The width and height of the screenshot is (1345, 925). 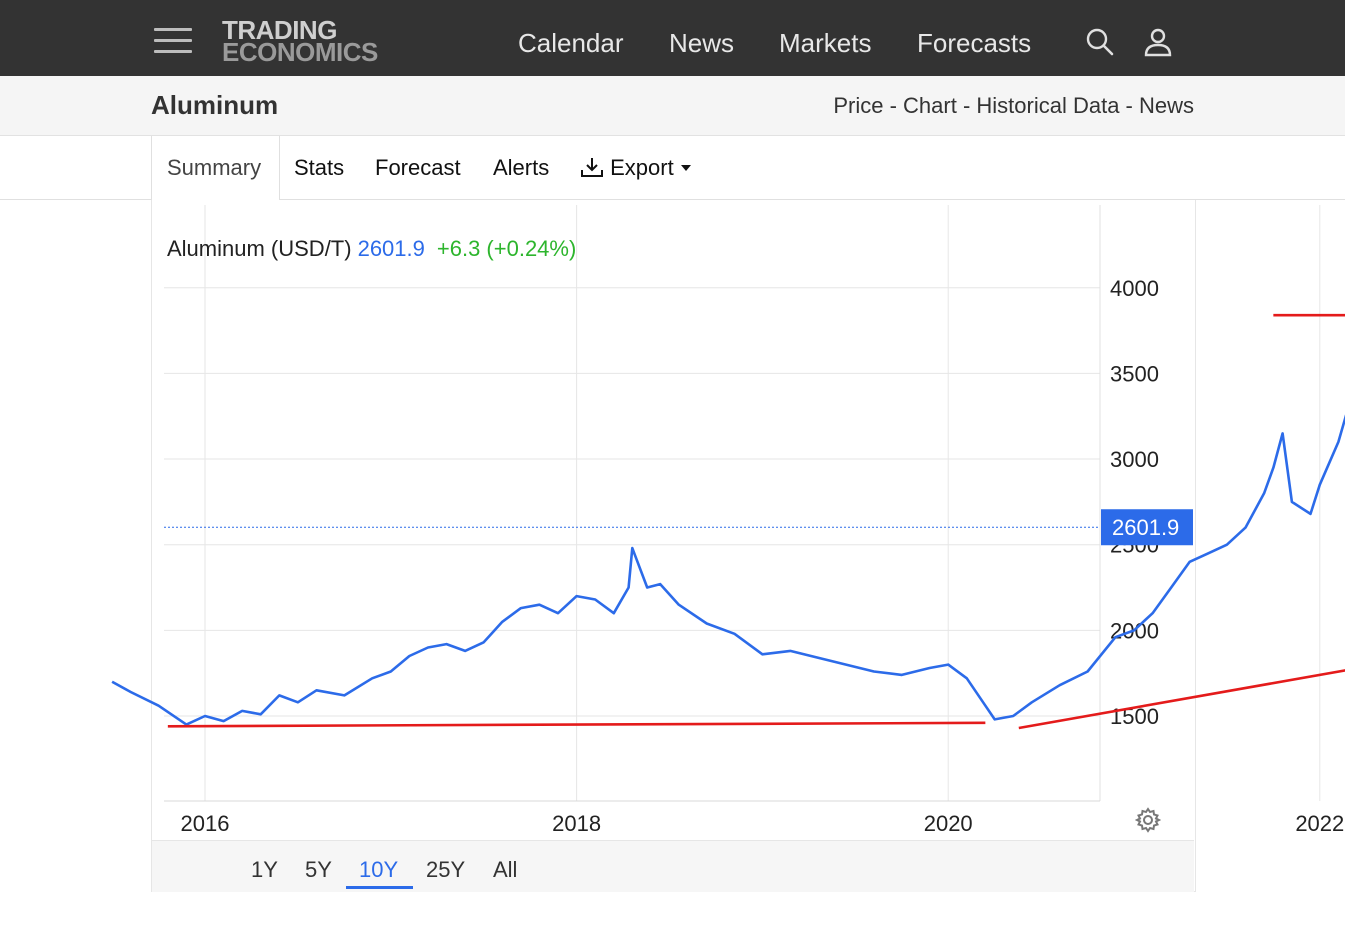 I want to click on tab-forecast: Forecast, so click(x=418, y=167).